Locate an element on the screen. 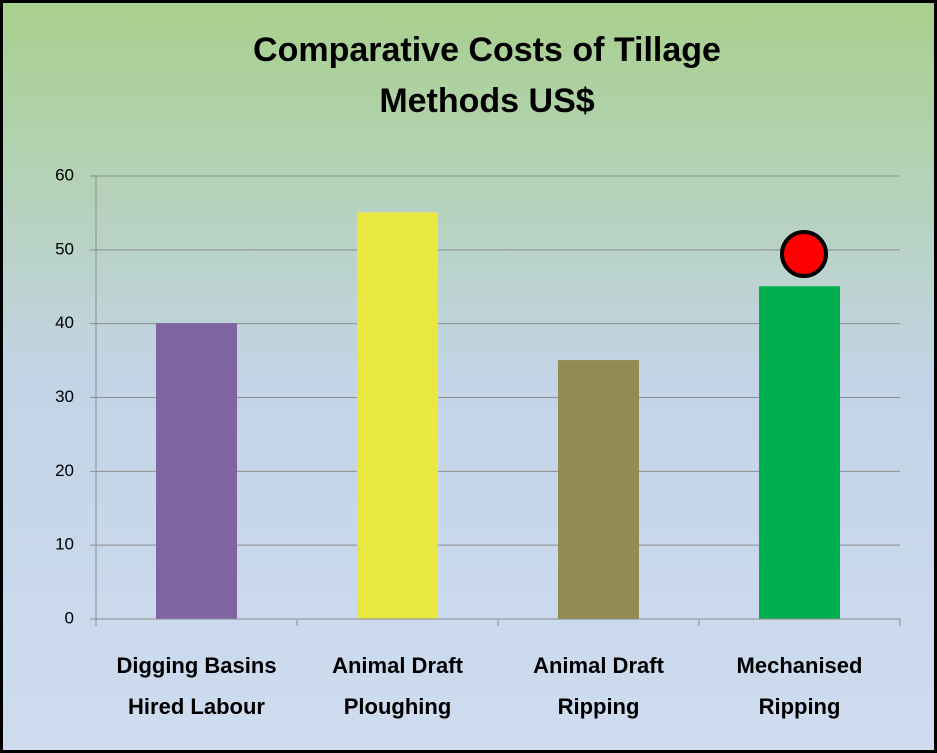 The width and height of the screenshot is (937, 753). y-tick-label: 30 is located at coordinates (64, 396).